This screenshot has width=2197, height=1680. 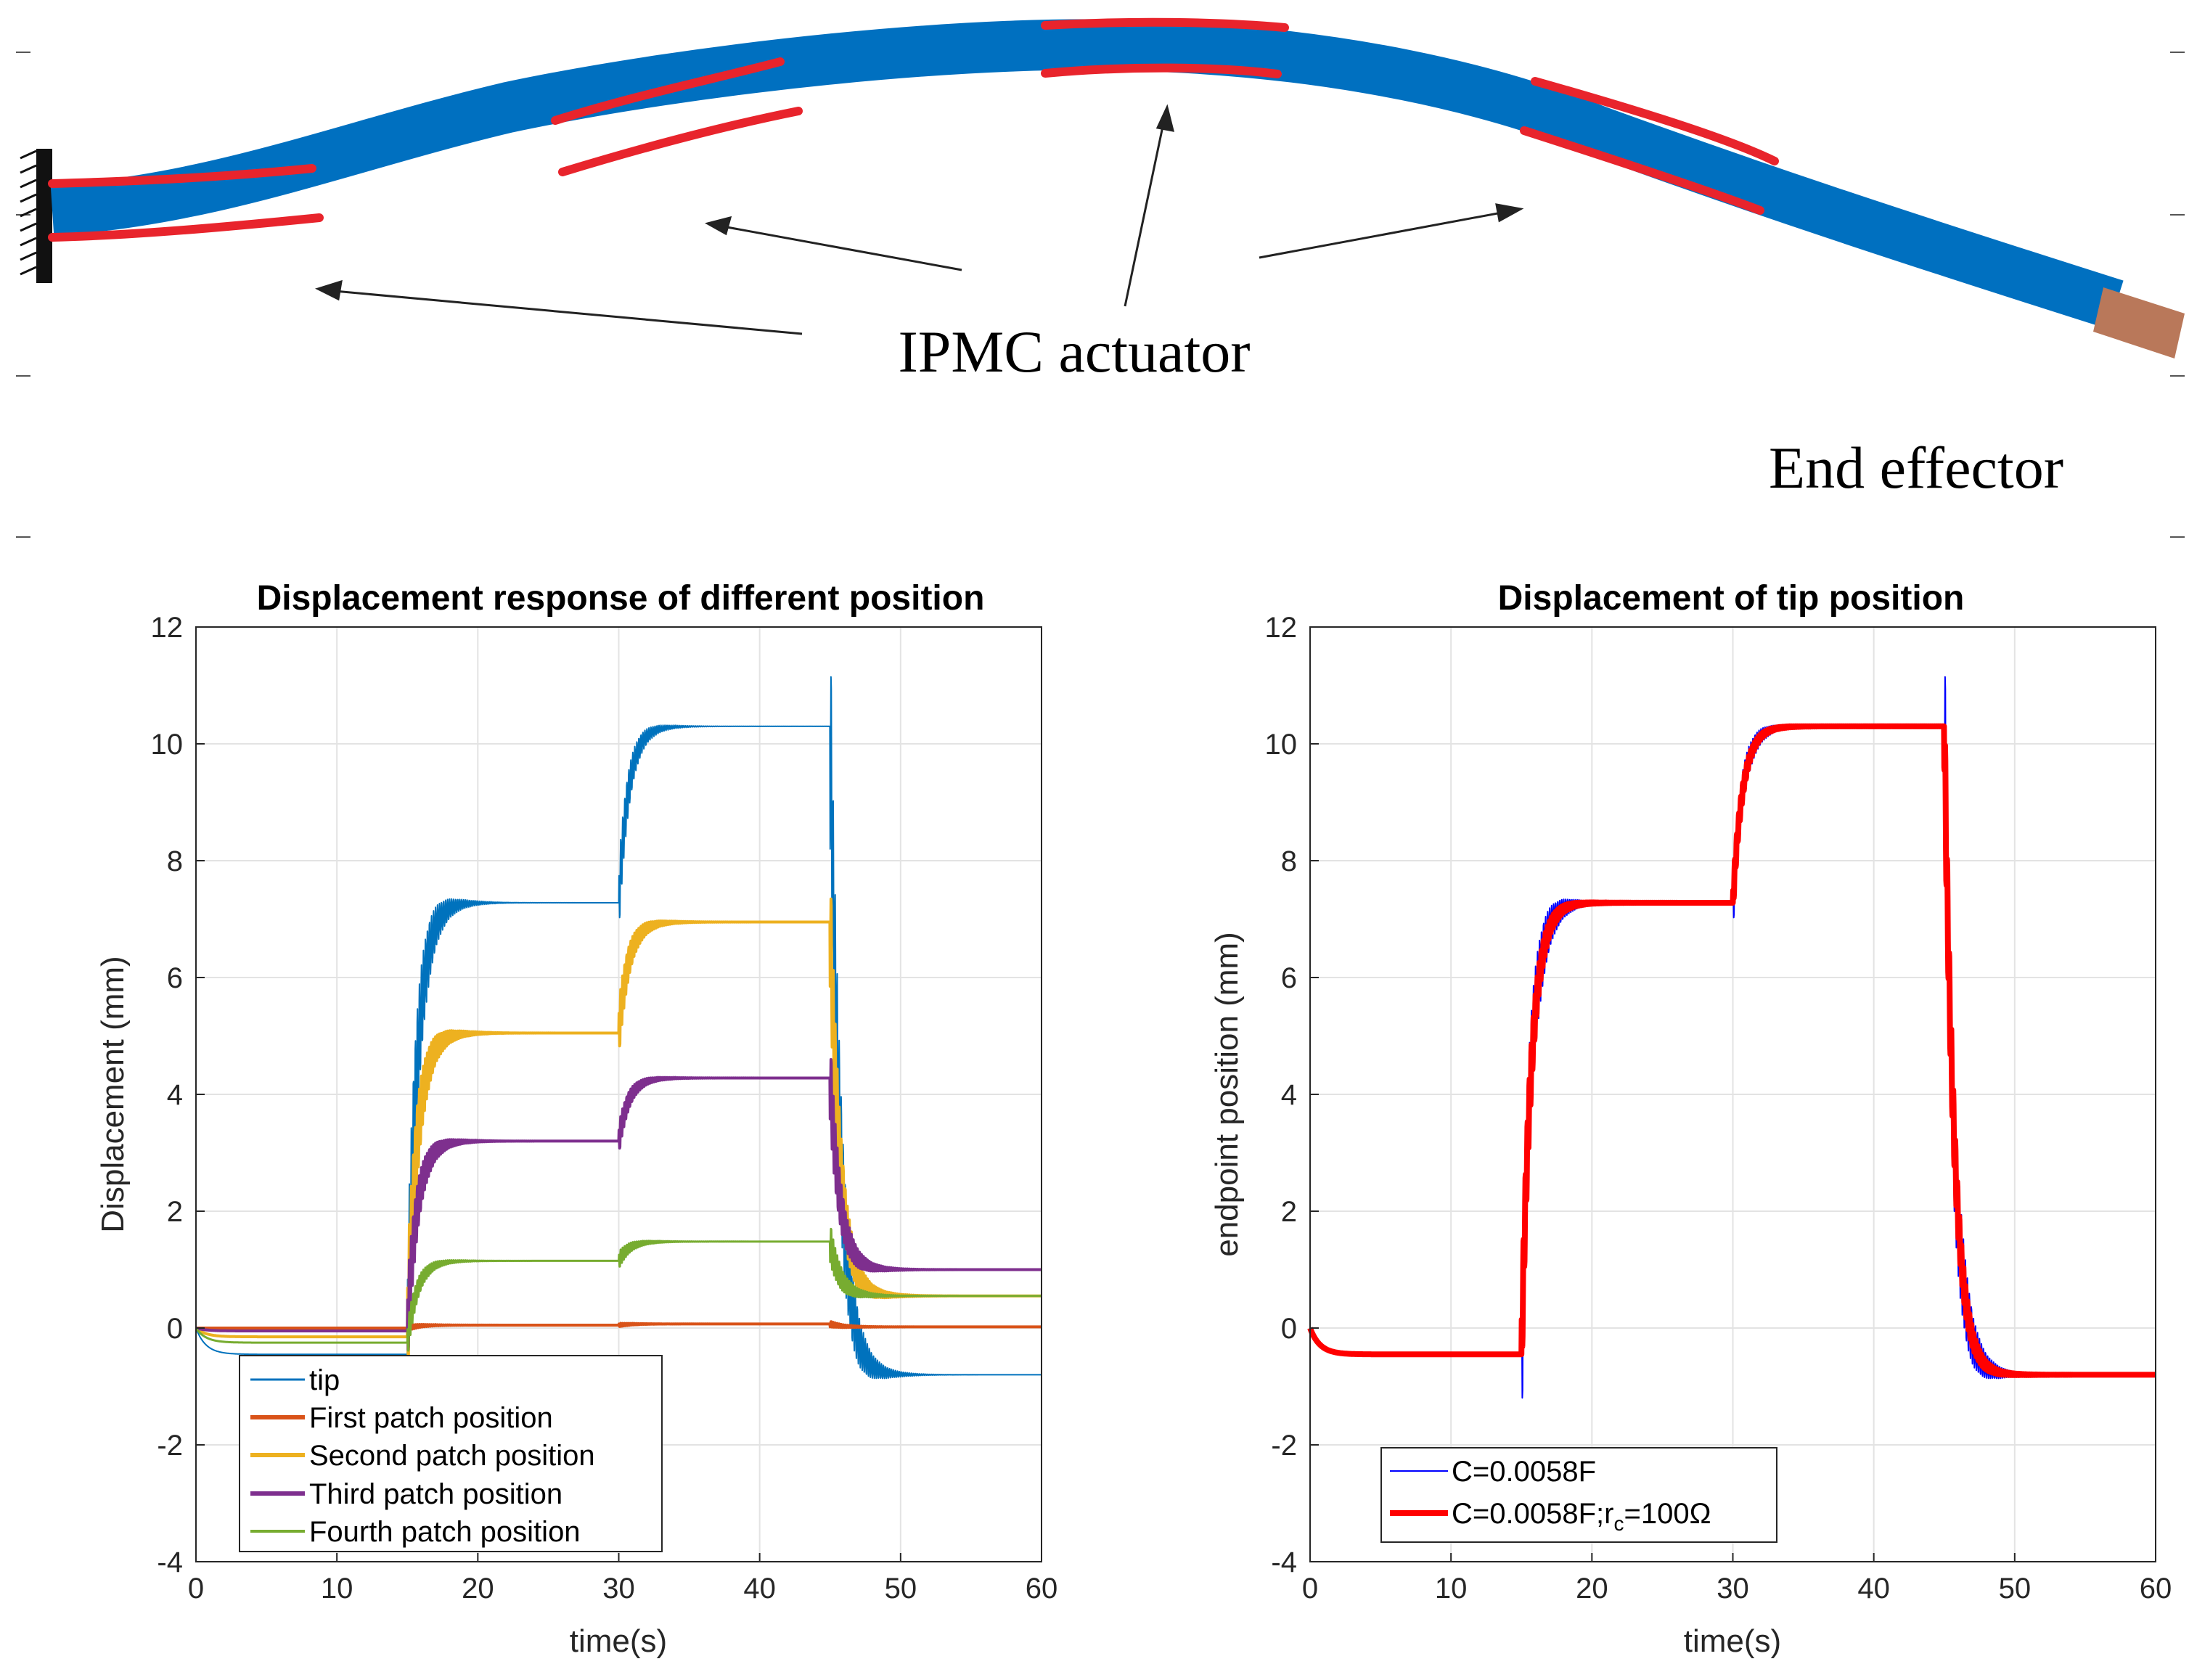 What do you see at coordinates (1227, 1094) in the screenshot?
I see `y-axis-label: endpoint position (mm)` at bounding box center [1227, 1094].